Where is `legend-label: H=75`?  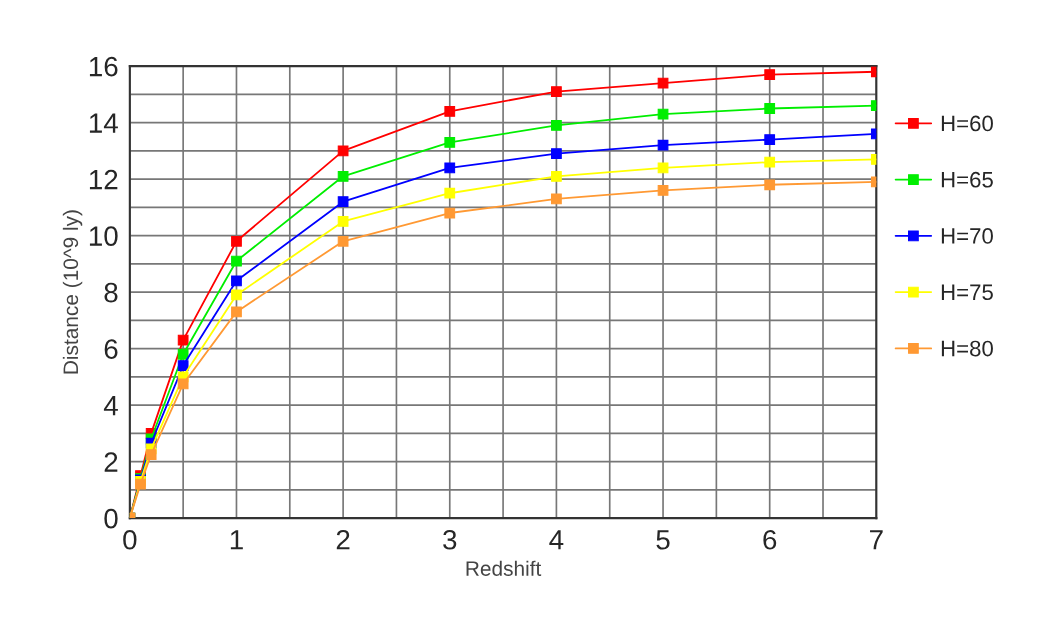
legend-label: H=75 is located at coordinates (967, 292).